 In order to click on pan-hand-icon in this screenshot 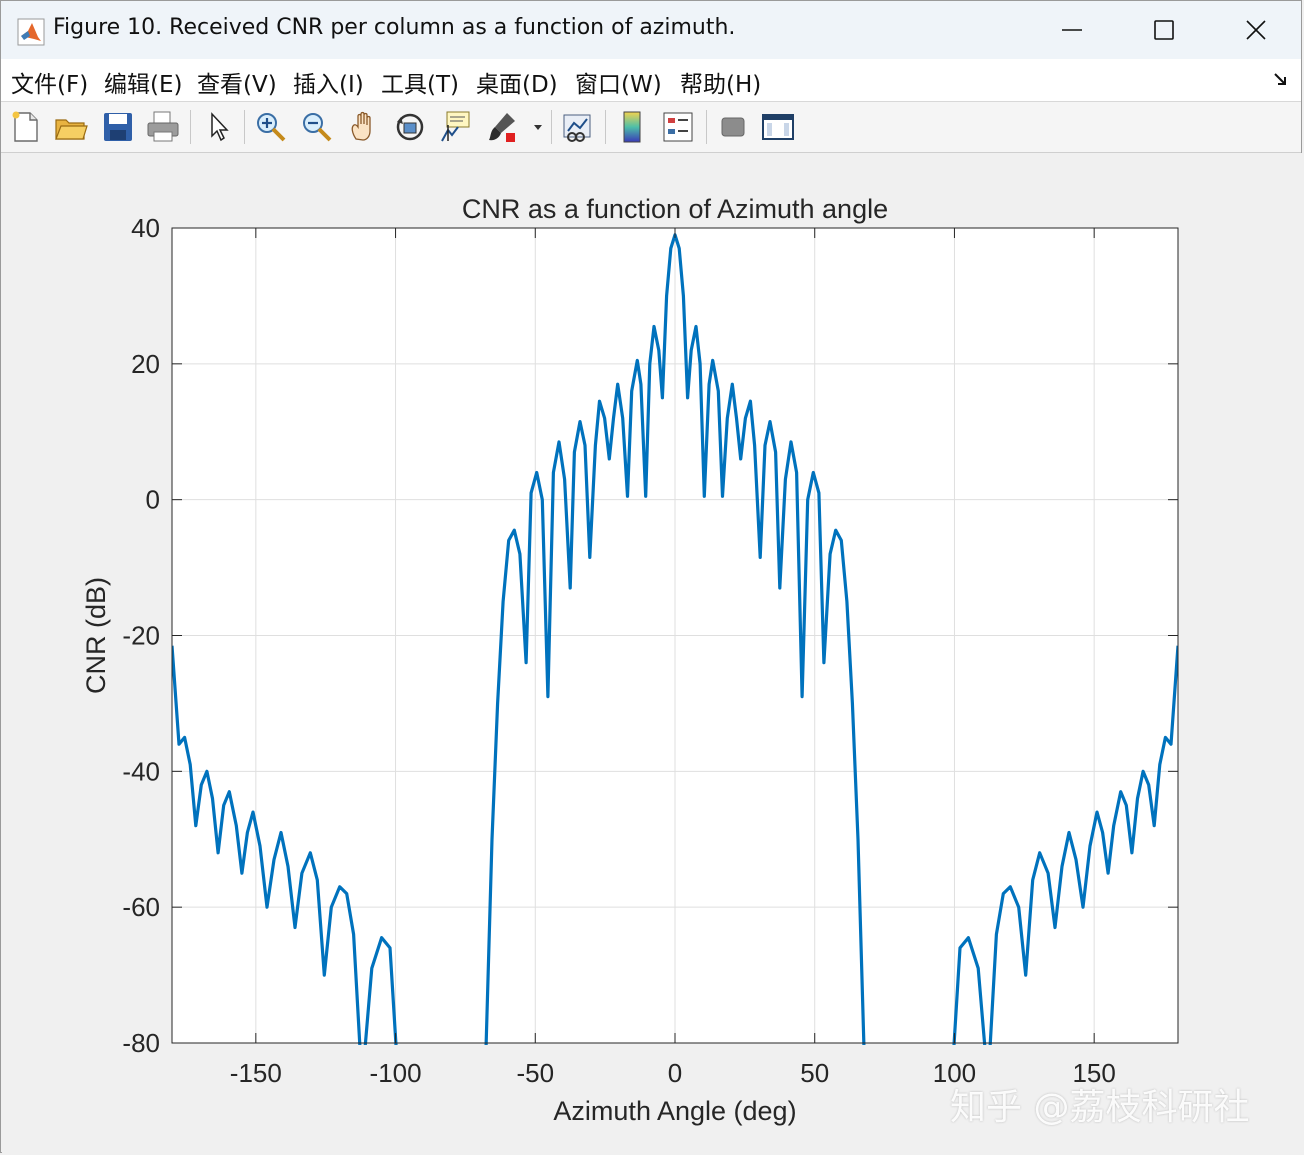, I will do `click(364, 127)`.